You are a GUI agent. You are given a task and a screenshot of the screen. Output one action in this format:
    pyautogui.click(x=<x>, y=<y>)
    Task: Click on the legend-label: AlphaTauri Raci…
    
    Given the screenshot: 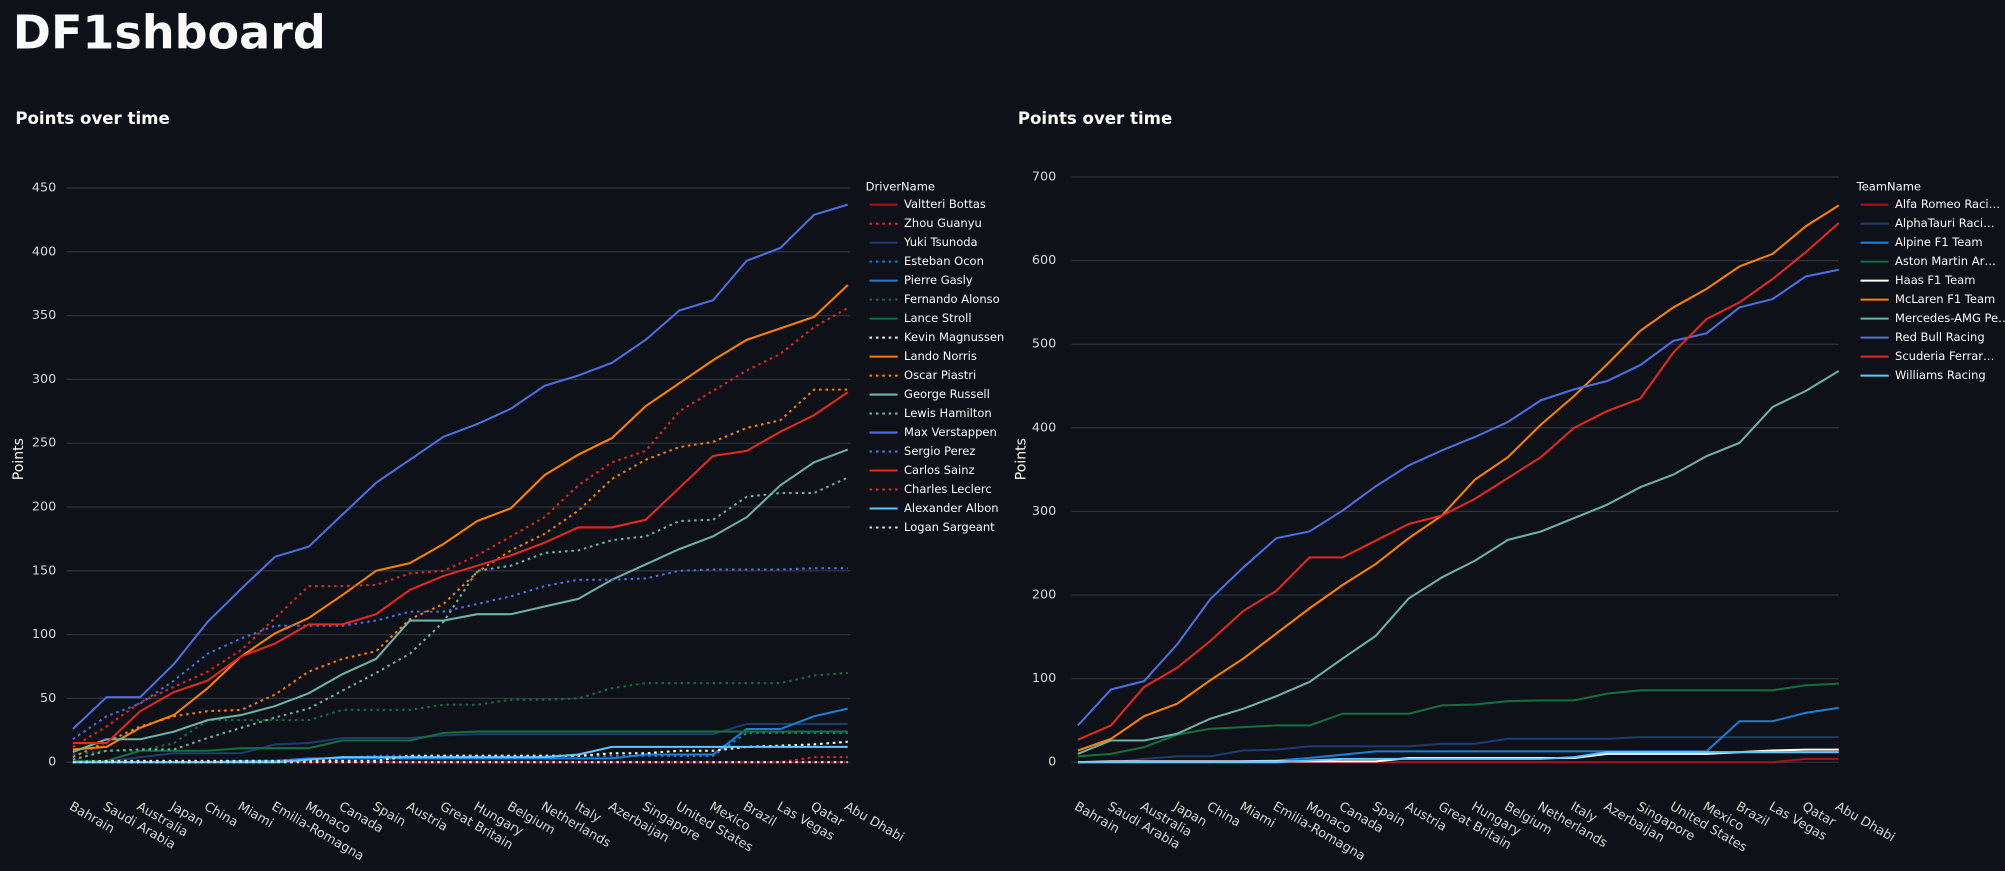 What is the action you would take?
    pyautogui.click(x=1945, y=223)
    